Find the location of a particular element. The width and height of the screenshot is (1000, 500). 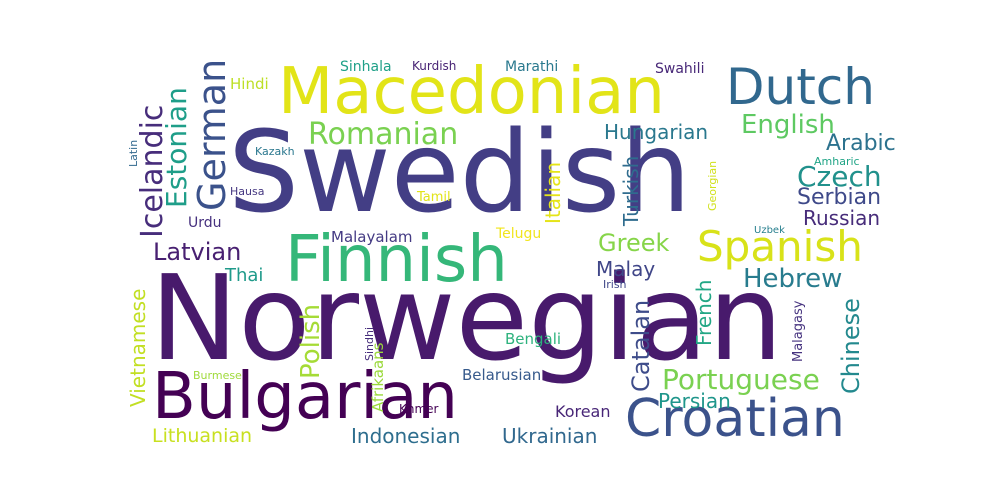

word-belarusian: Belarusian is located at coordinates (502, 375).